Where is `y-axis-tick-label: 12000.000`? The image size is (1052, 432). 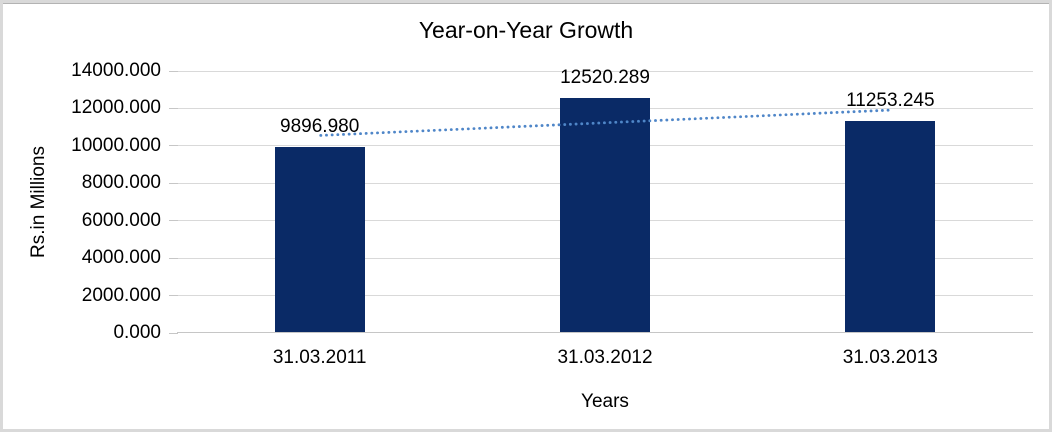
y-axis-tick-label: 12000.000 is located at coordinates (116, 108).